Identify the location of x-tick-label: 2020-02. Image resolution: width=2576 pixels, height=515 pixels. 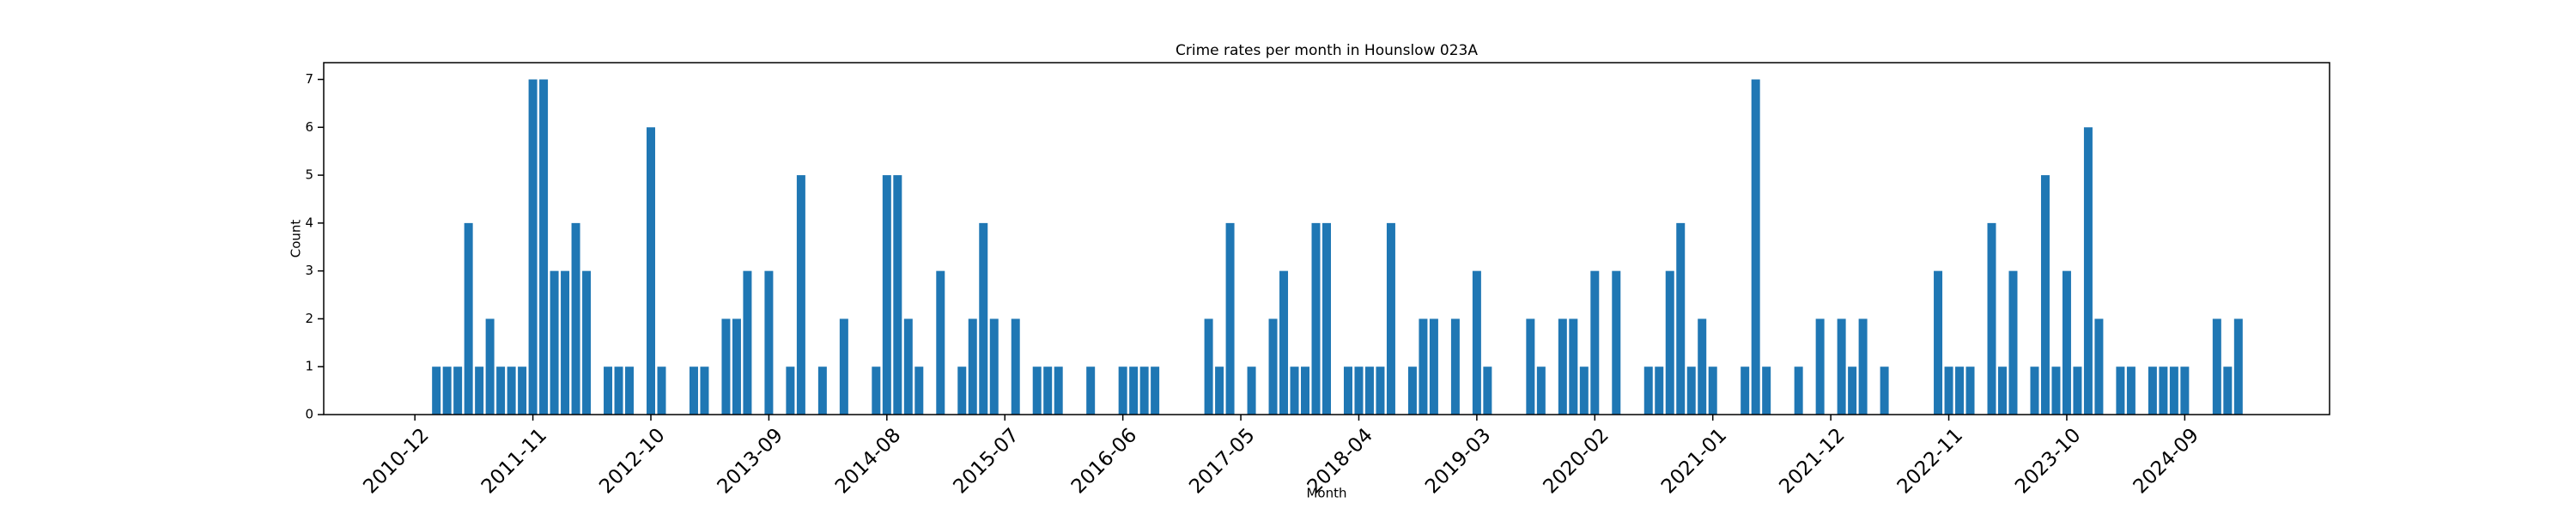
(1576, 461).